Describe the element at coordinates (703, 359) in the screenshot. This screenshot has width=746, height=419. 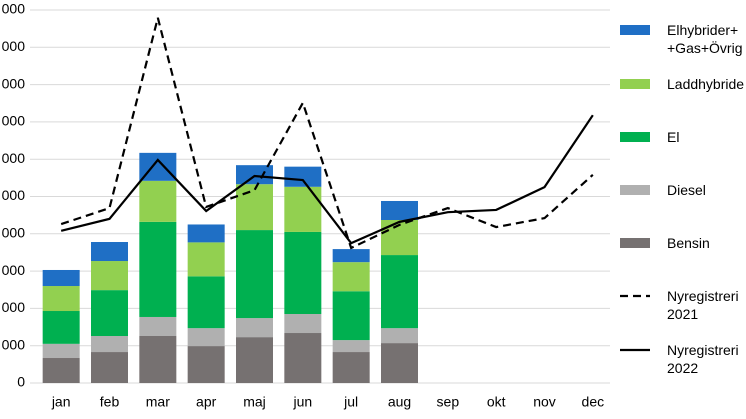
I see `legend-label: Nyregistreri 2022` at that location.